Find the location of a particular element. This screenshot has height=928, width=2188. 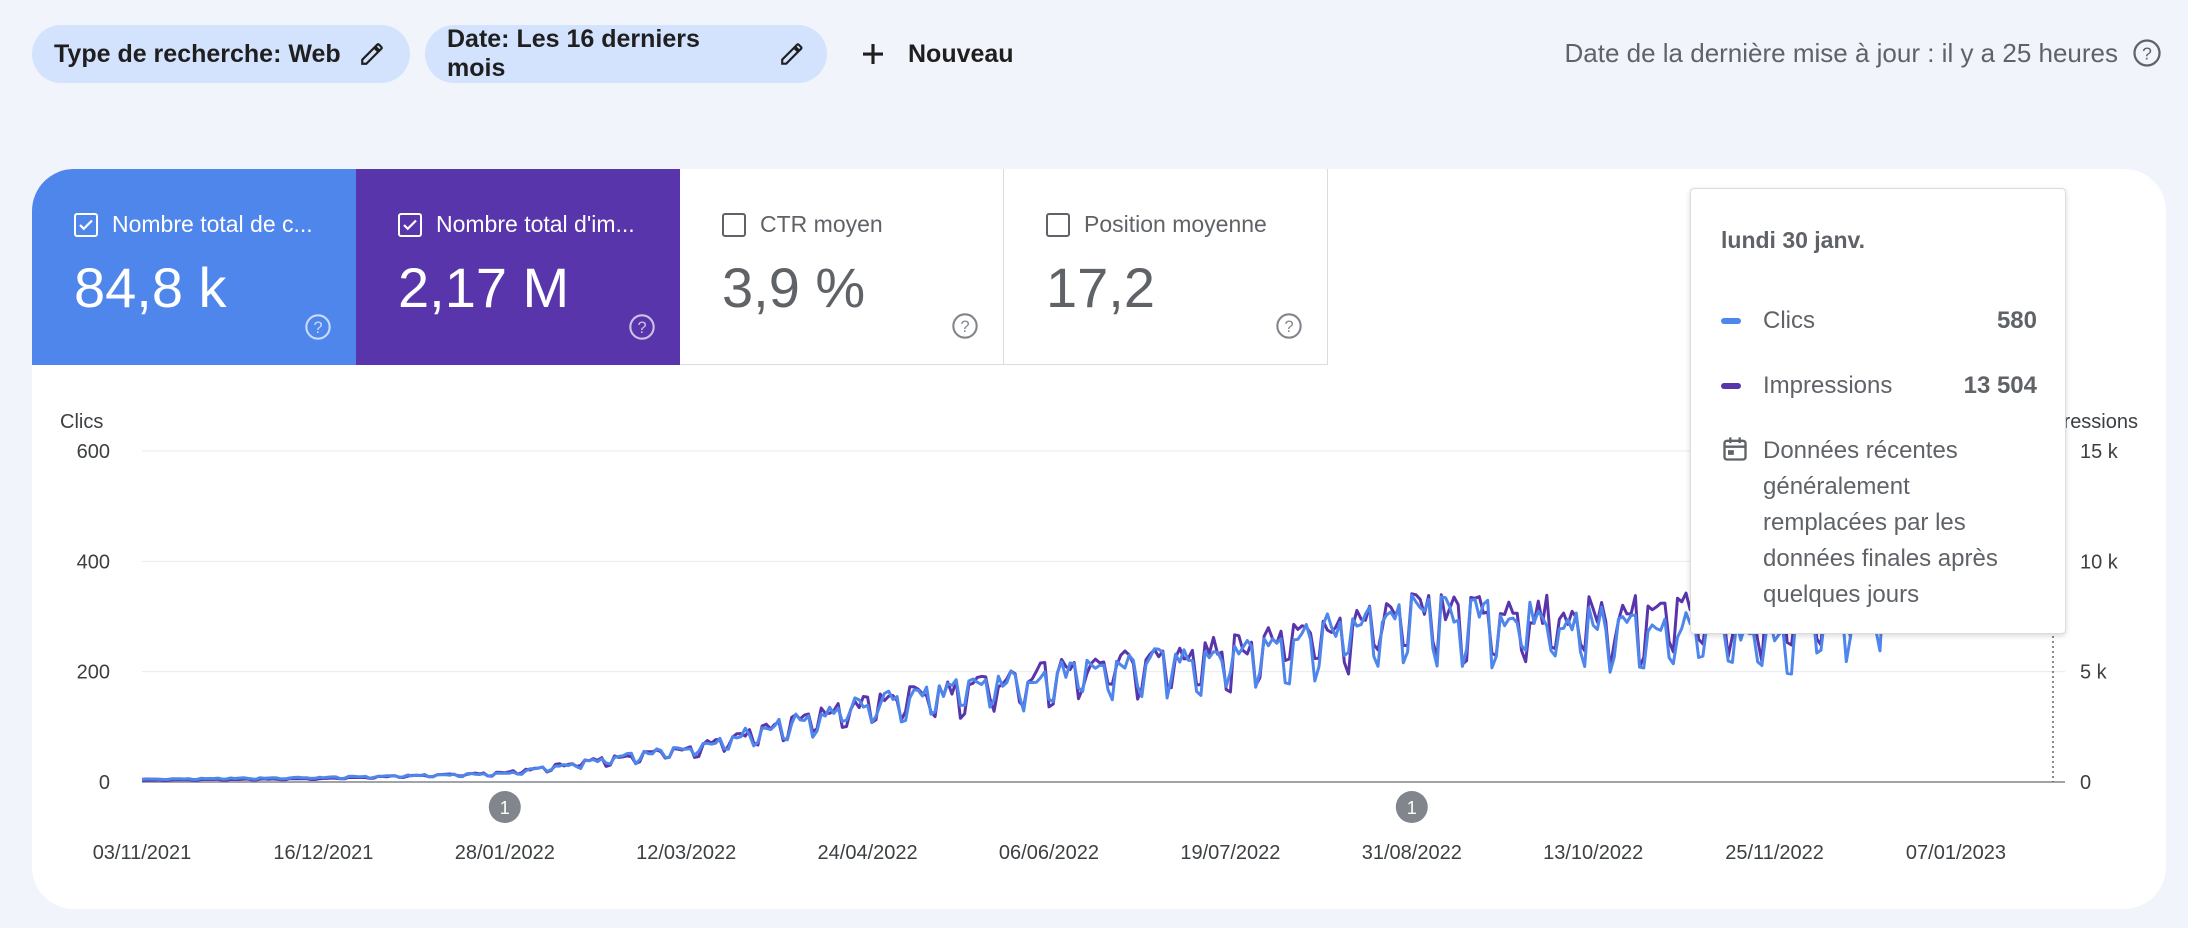

metric-tile-position: Position moyenne 17,2 ? is located at coordinates (1166, 267).